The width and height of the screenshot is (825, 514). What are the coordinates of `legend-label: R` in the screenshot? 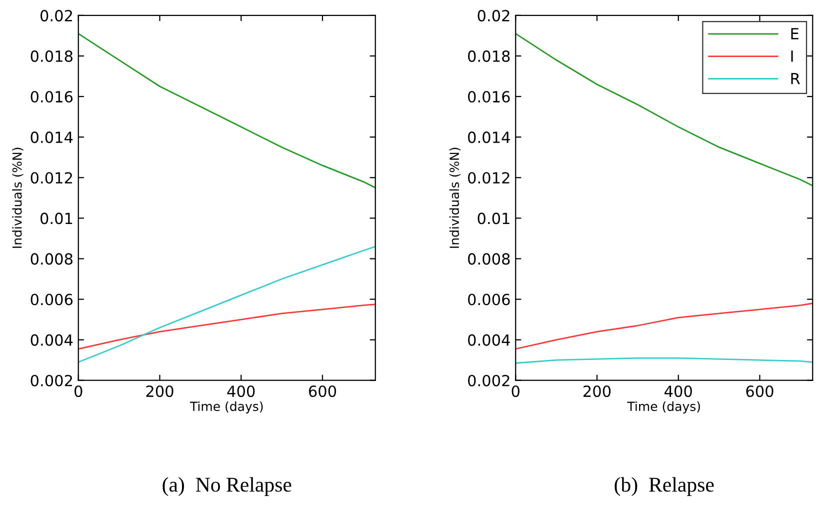 It's located at (795, 78).